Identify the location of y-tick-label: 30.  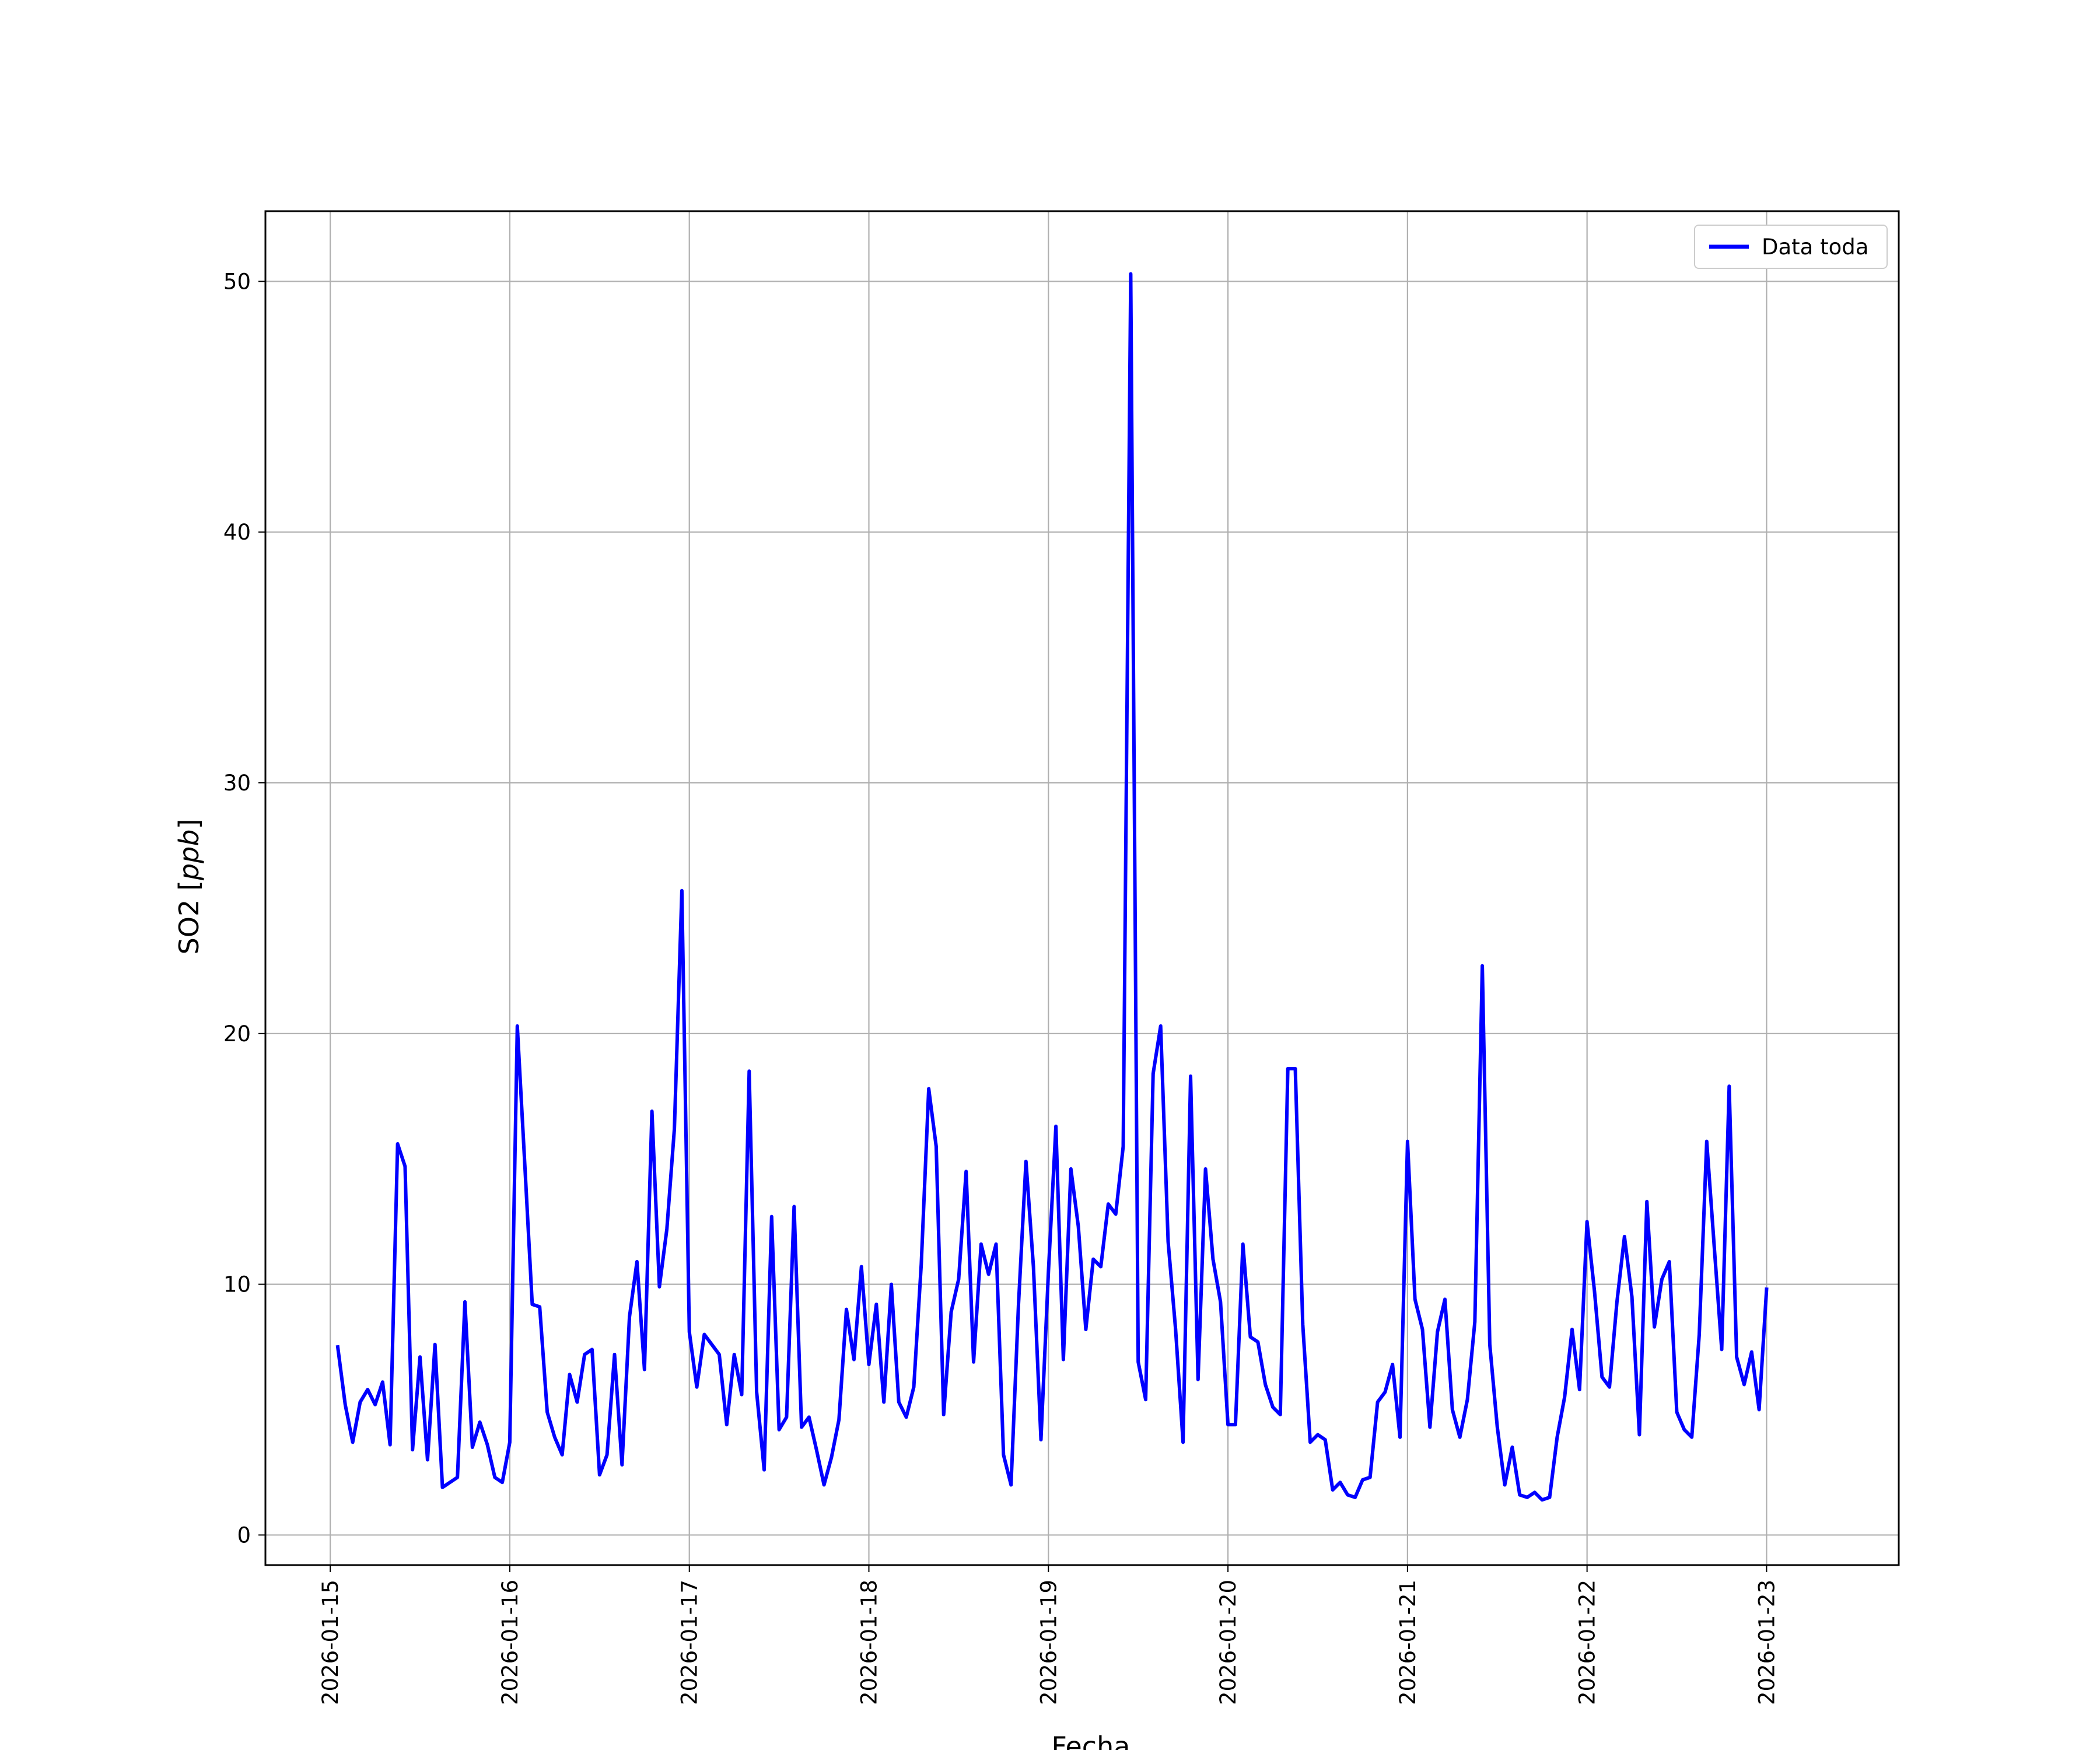
(237, 783).